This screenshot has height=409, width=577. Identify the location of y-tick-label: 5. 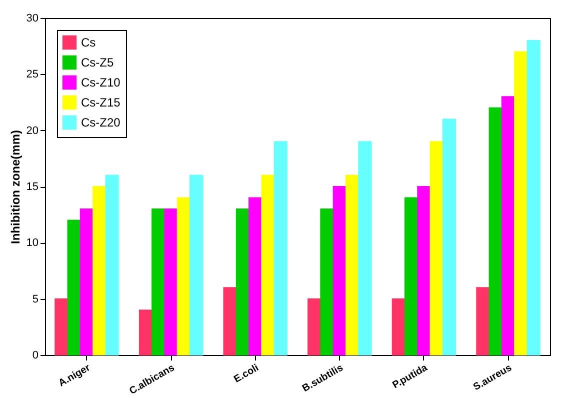
(35, 299).